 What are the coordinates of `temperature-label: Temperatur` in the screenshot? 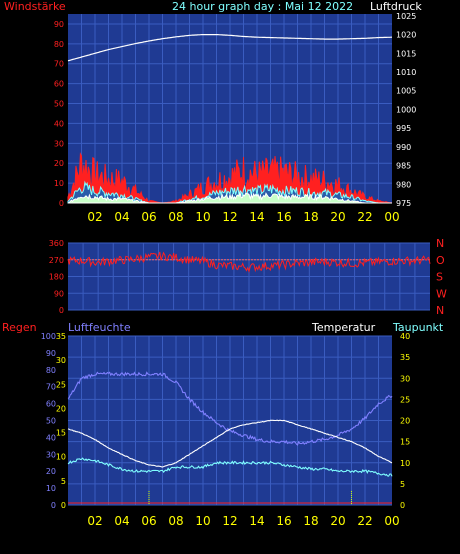 It's located at (343, 327).